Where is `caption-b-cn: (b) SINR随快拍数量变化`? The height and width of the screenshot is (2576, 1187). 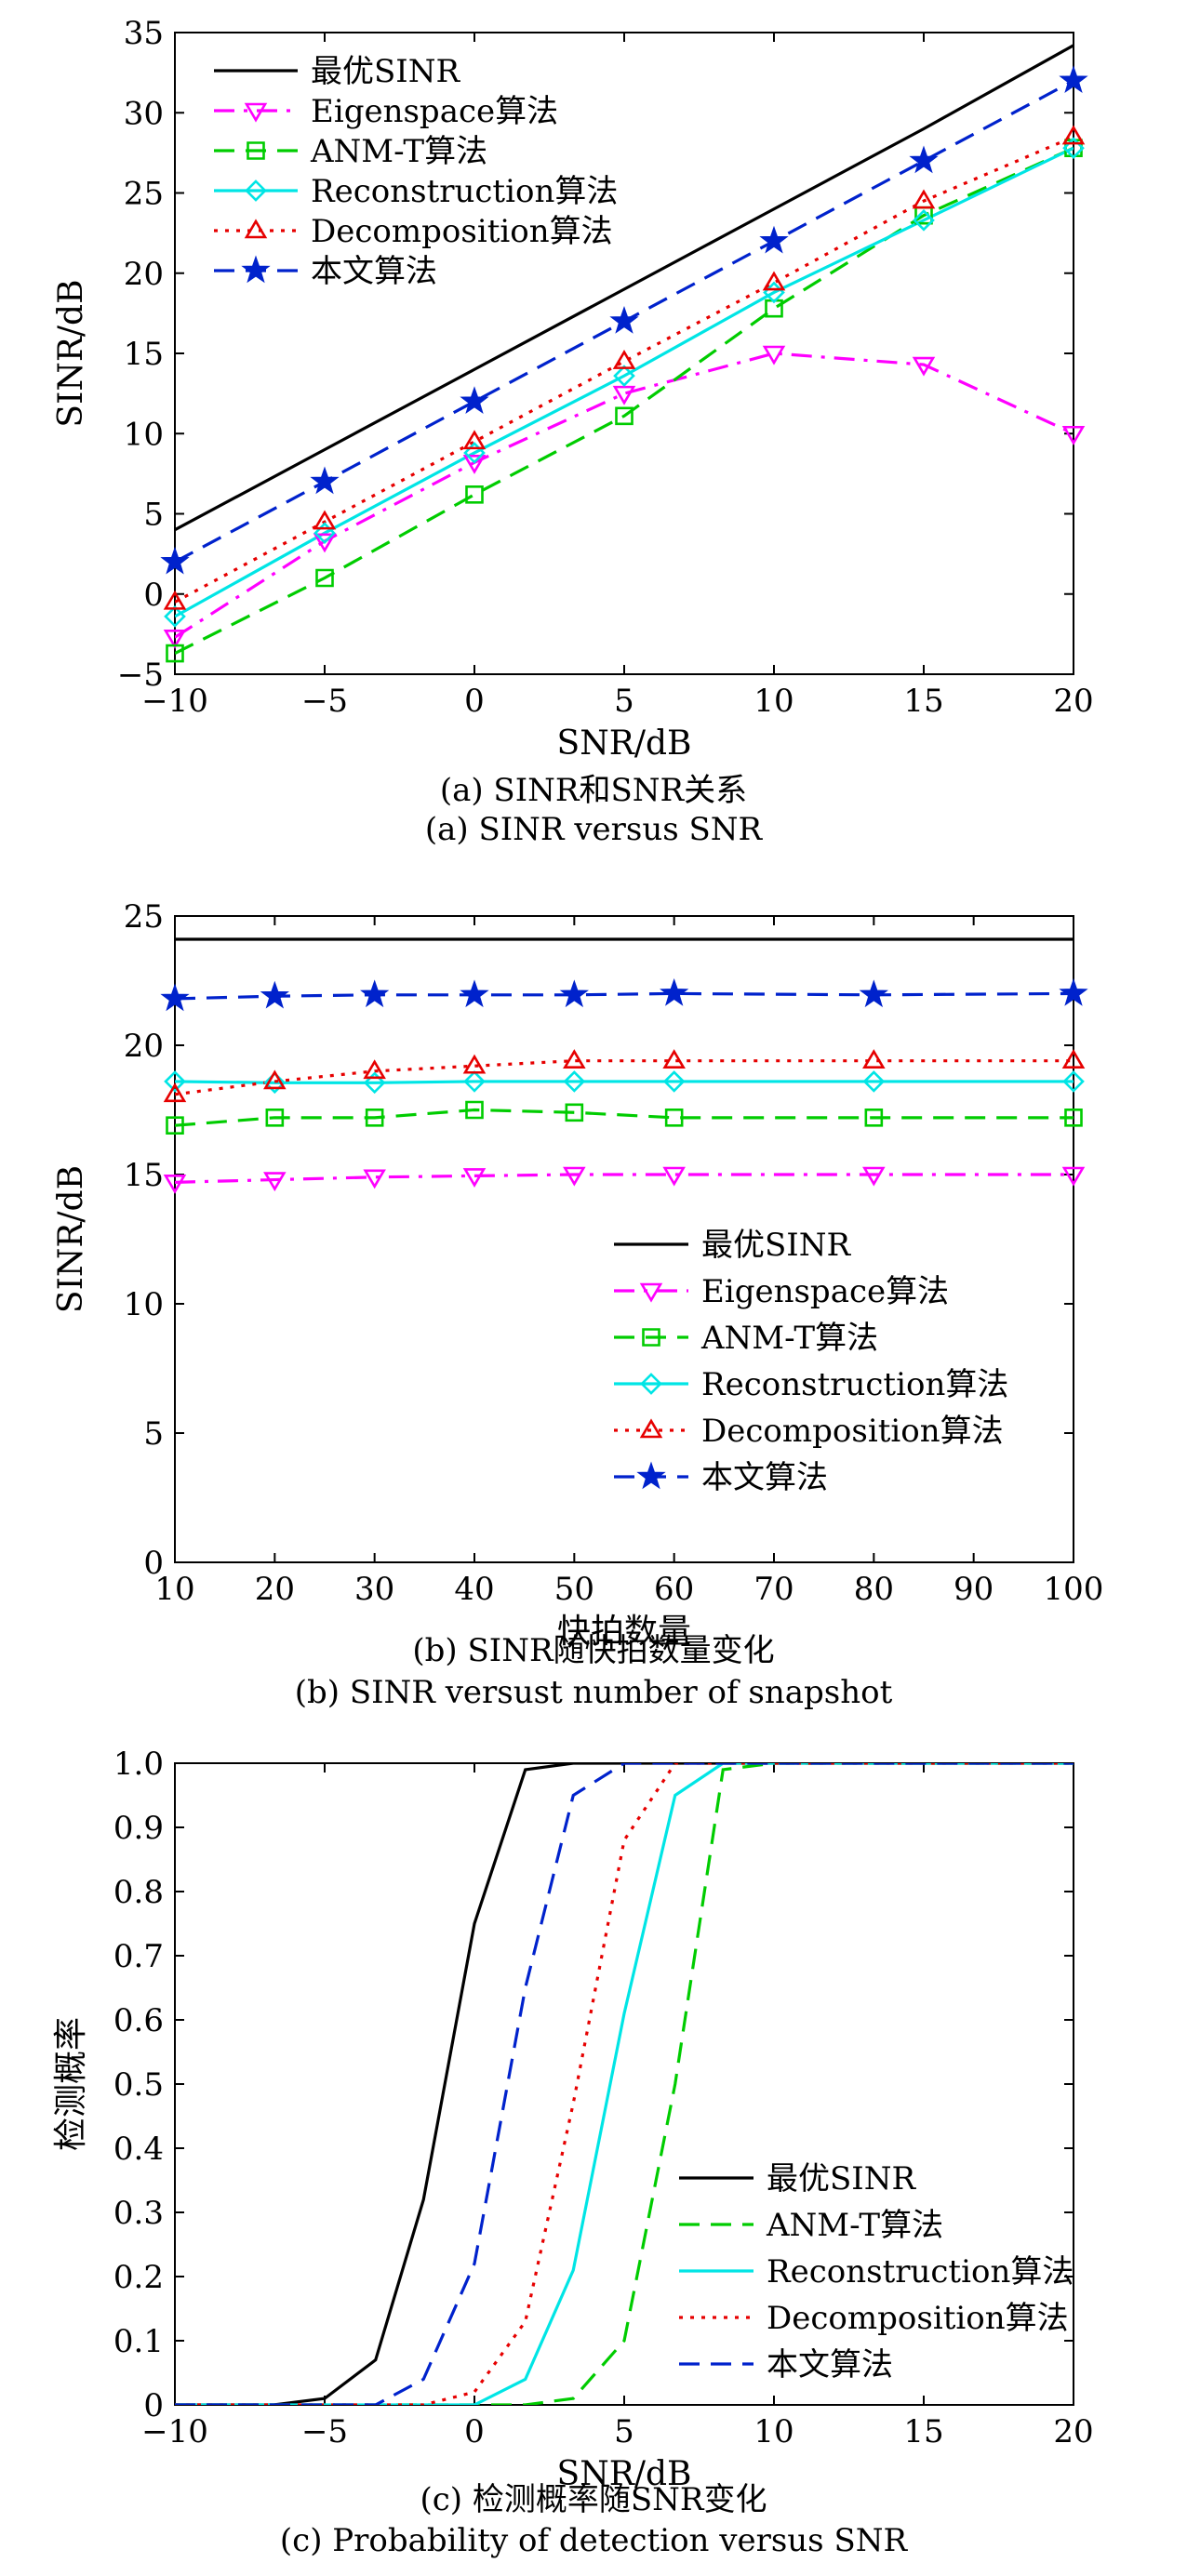 caption-b-cn: (b) SINR随快拍数量变化 is located at coordinates (593, 1650).